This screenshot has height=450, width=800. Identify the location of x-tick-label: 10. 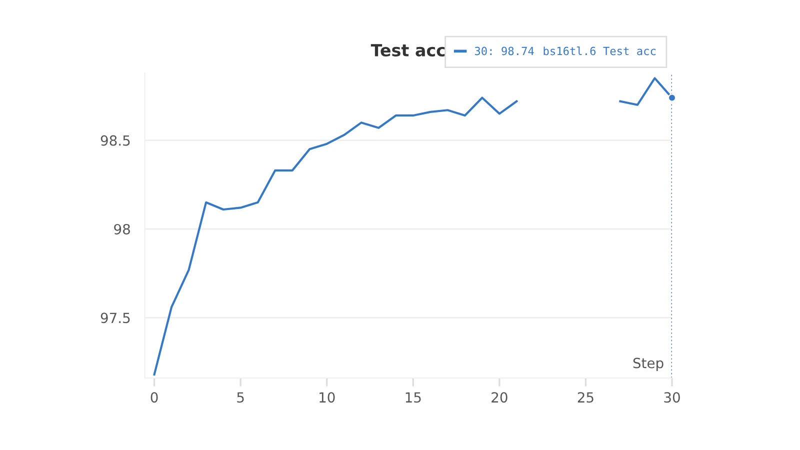
(327, 397).